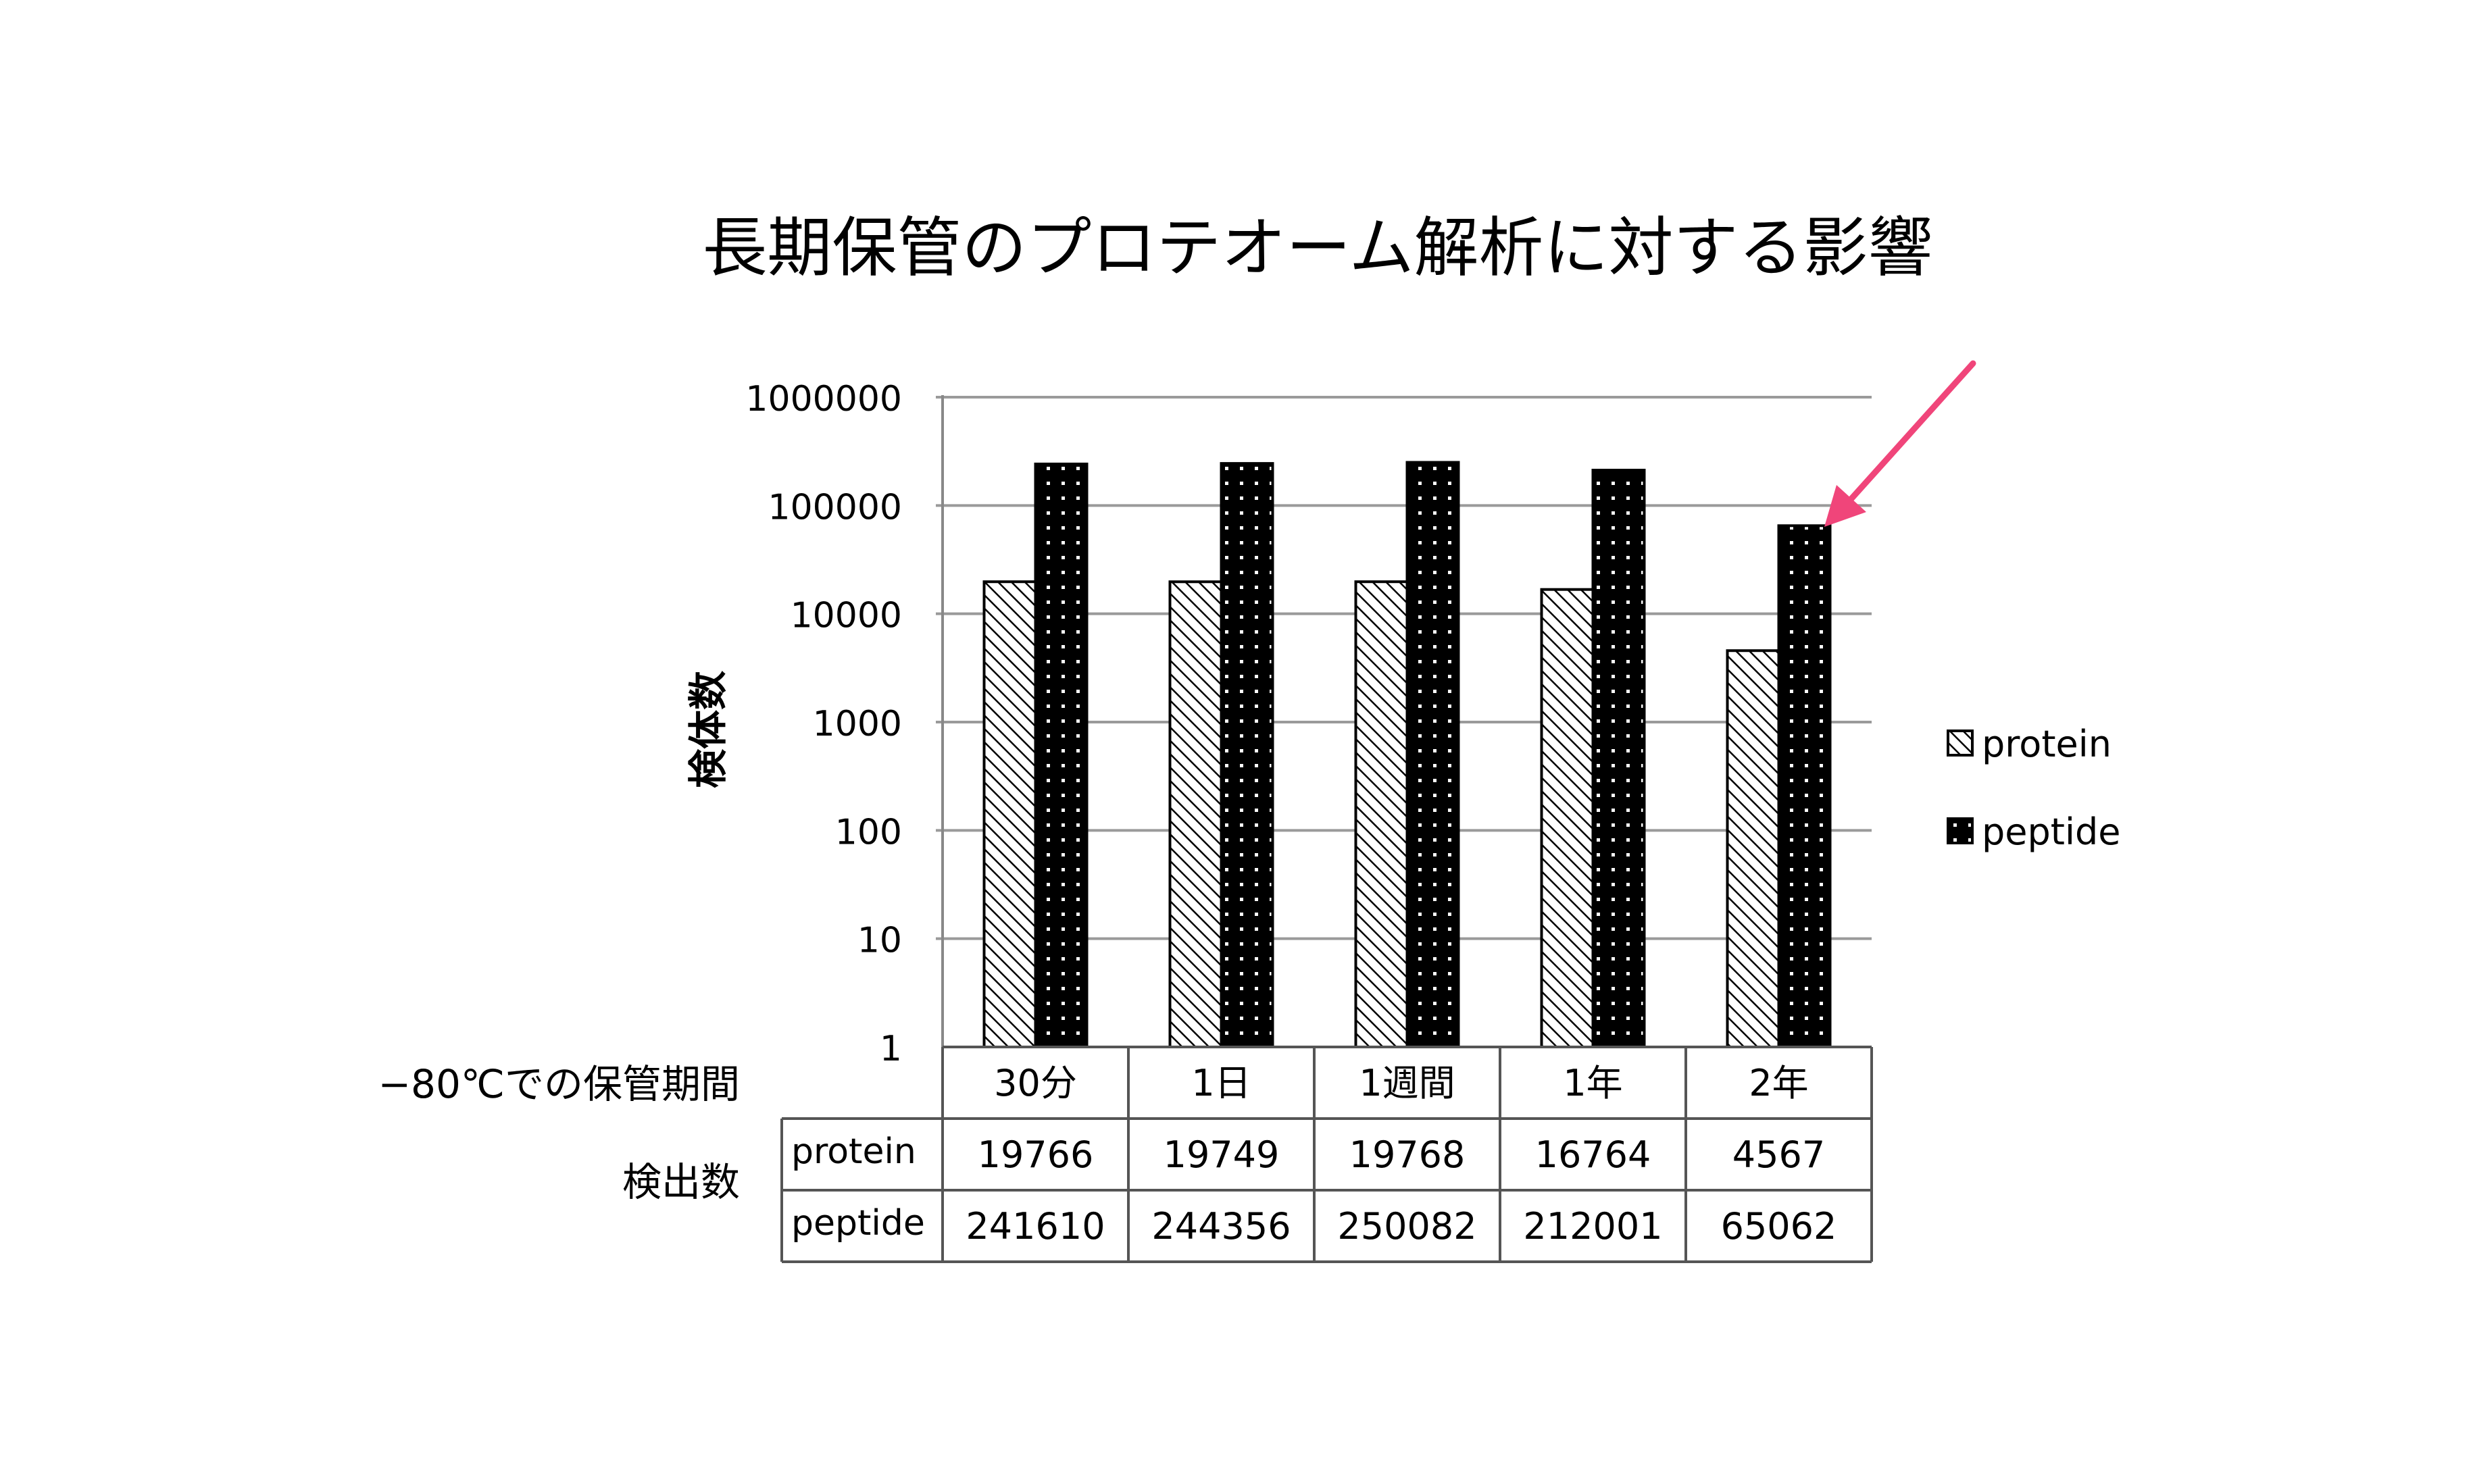  What do you see at coordinates (846, 616) in the screenshot?
I see `y-tick-label: 10000` at bounding box center [846, 616].